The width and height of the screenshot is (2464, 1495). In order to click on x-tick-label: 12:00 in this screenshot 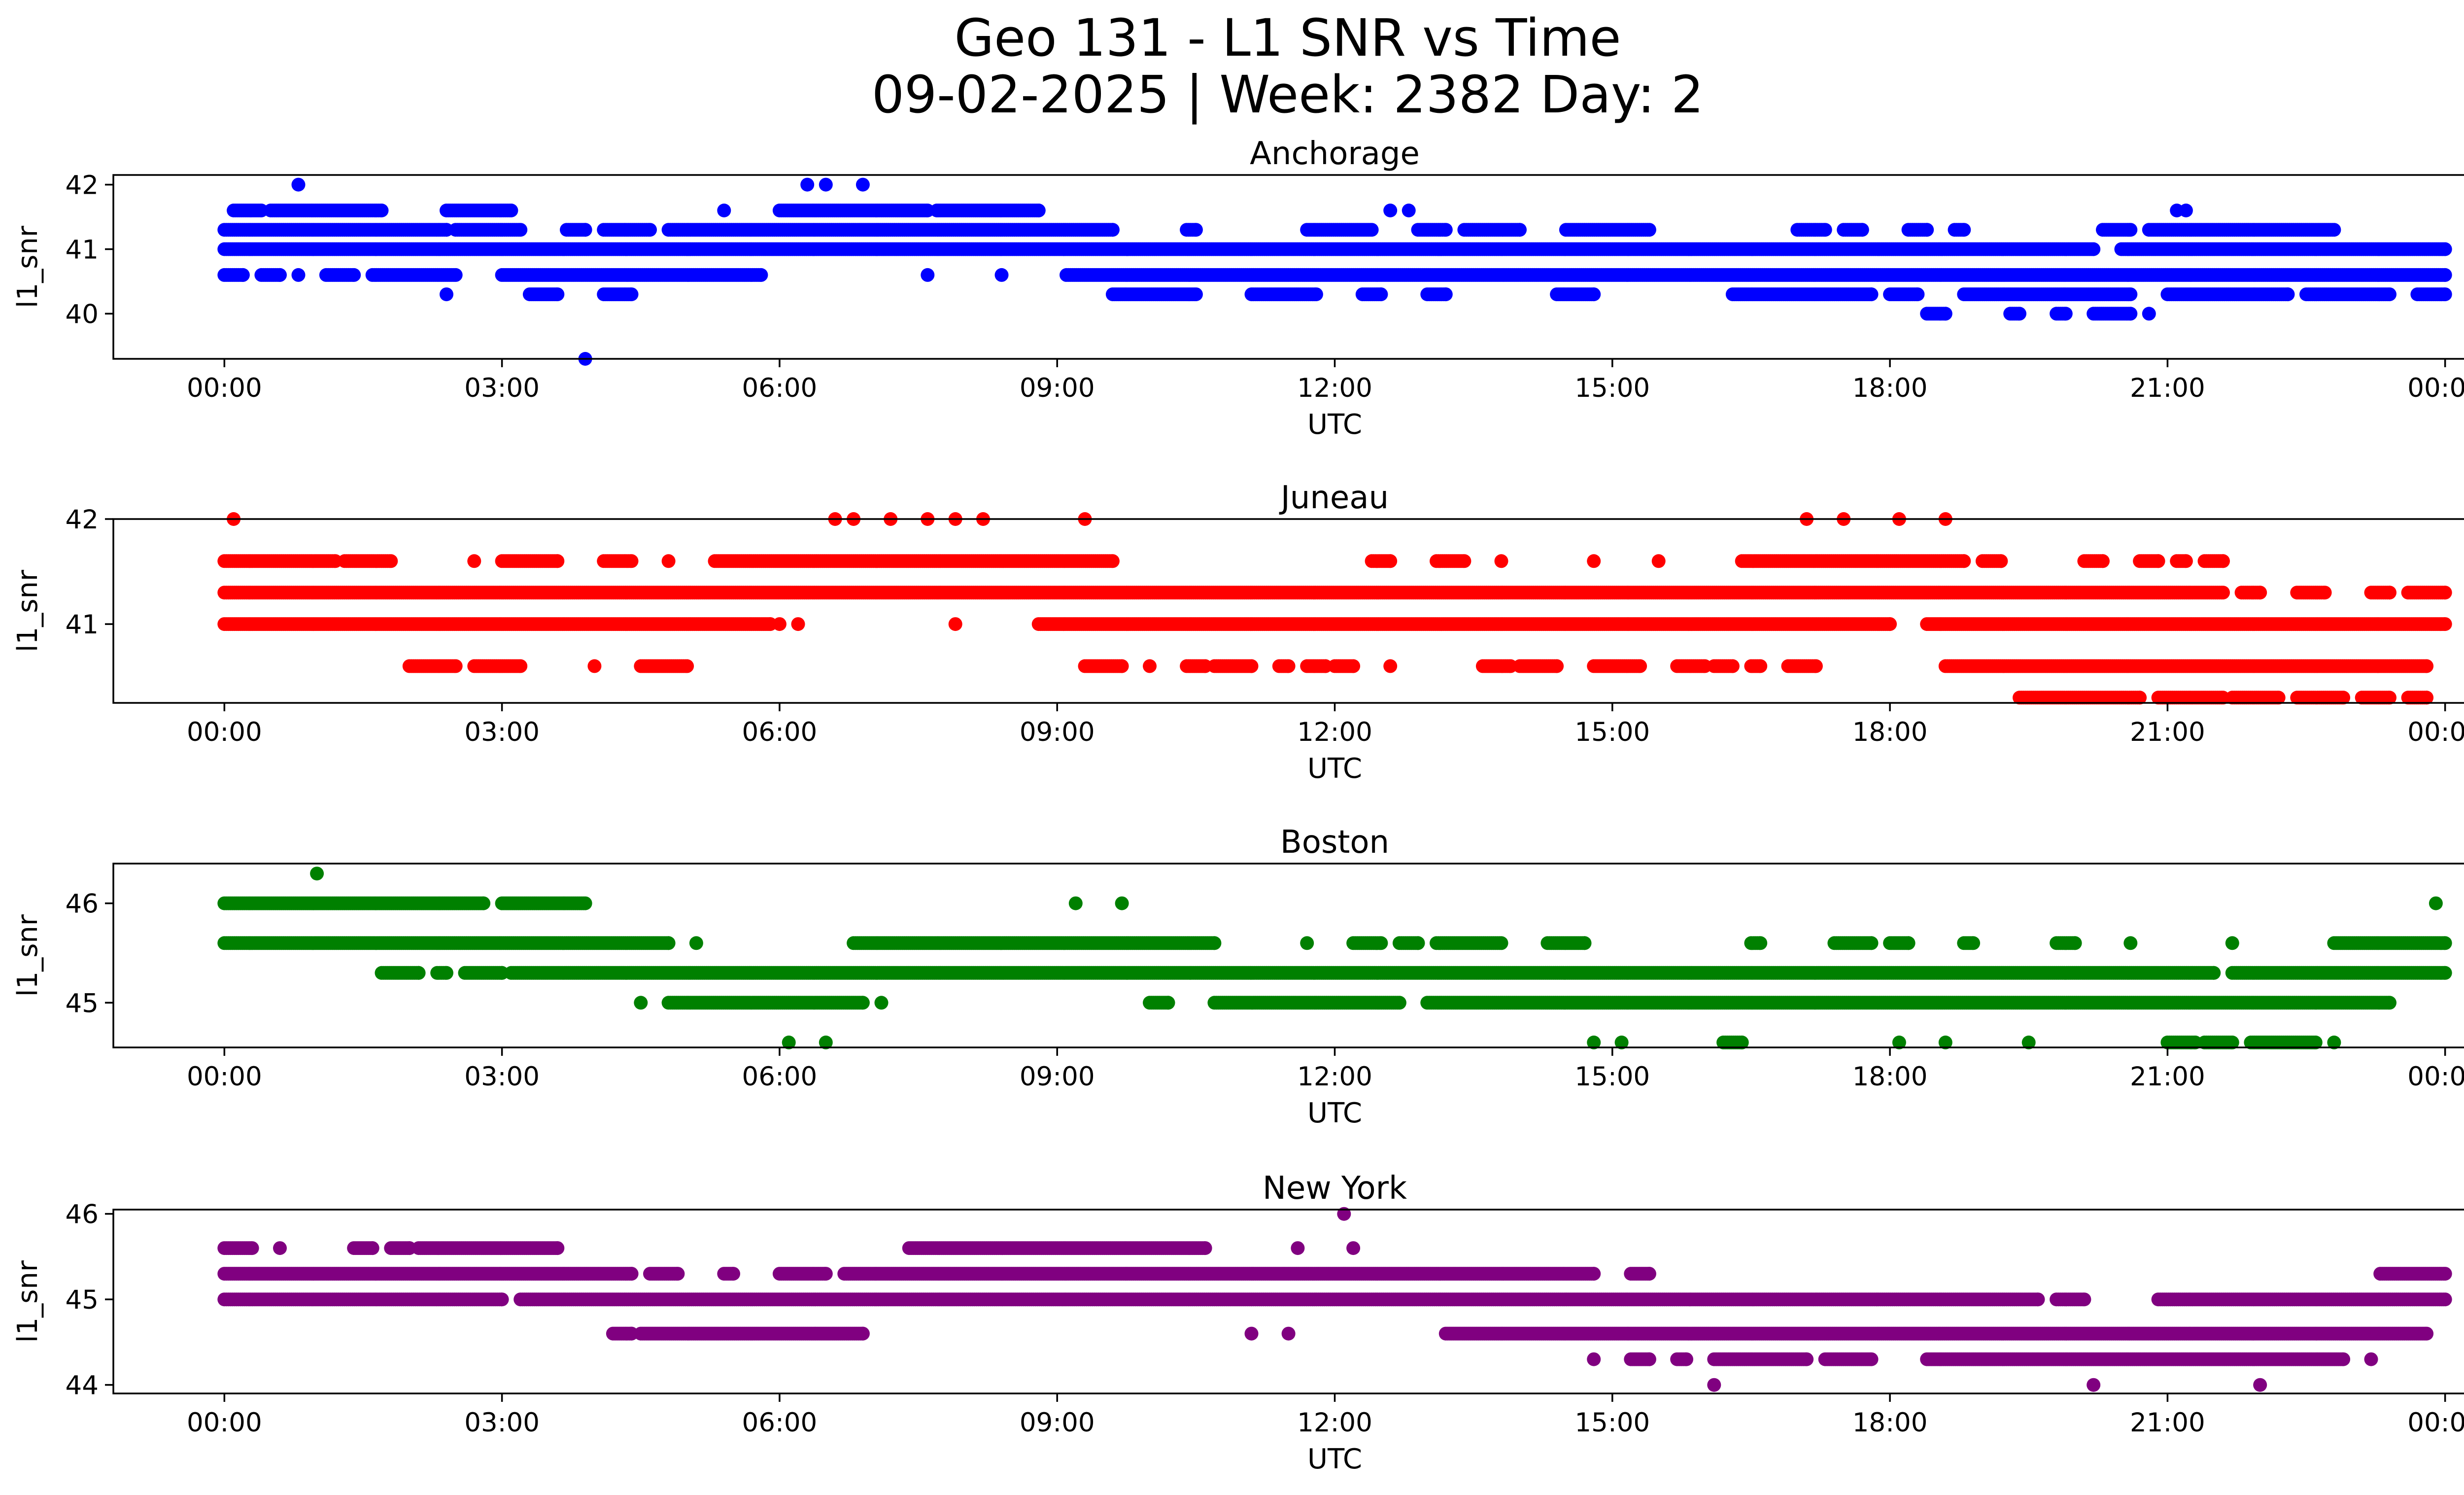, I will do `click(1334, 388)`.